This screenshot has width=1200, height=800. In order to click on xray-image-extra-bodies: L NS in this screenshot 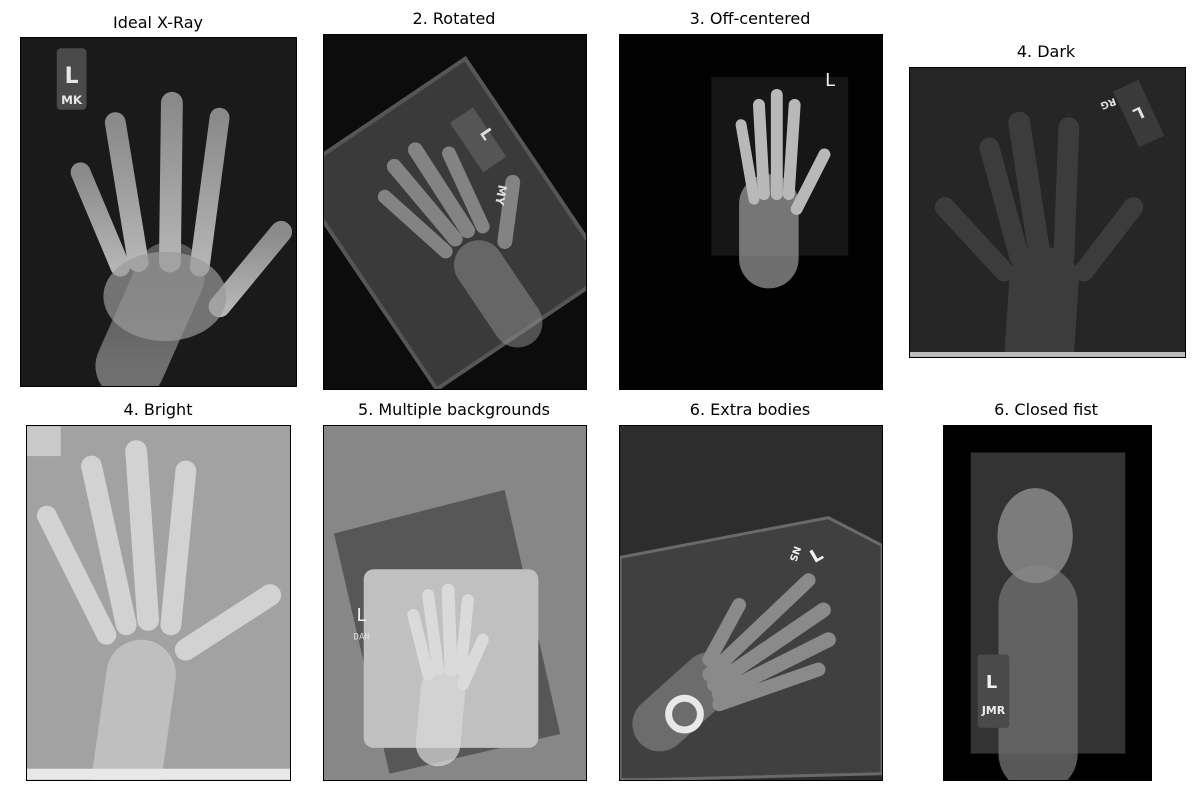, I will do `click(751, 603)`.